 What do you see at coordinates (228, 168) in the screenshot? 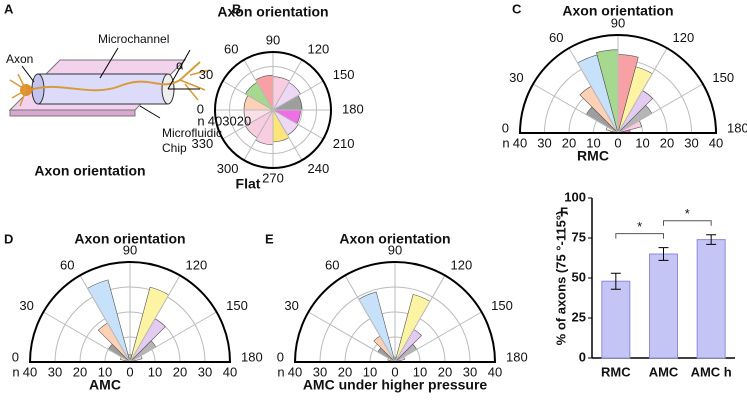
I see `angle-label: 300` at bounding box center [228, 168].